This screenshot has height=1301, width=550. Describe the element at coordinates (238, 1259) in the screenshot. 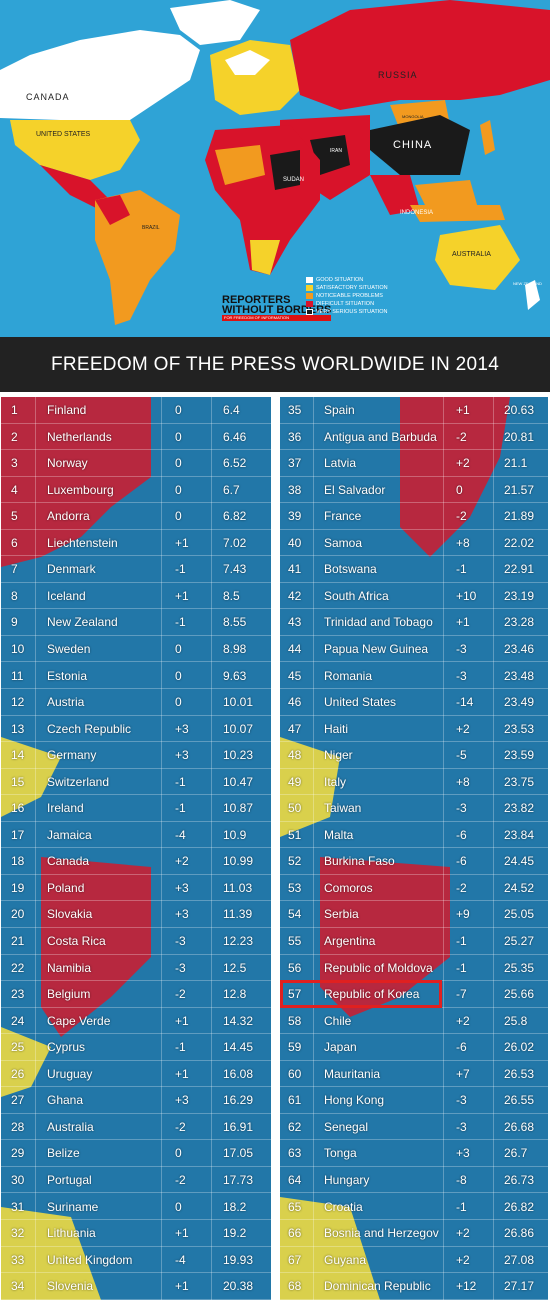

I see `score-cell: 19.93` at that location.